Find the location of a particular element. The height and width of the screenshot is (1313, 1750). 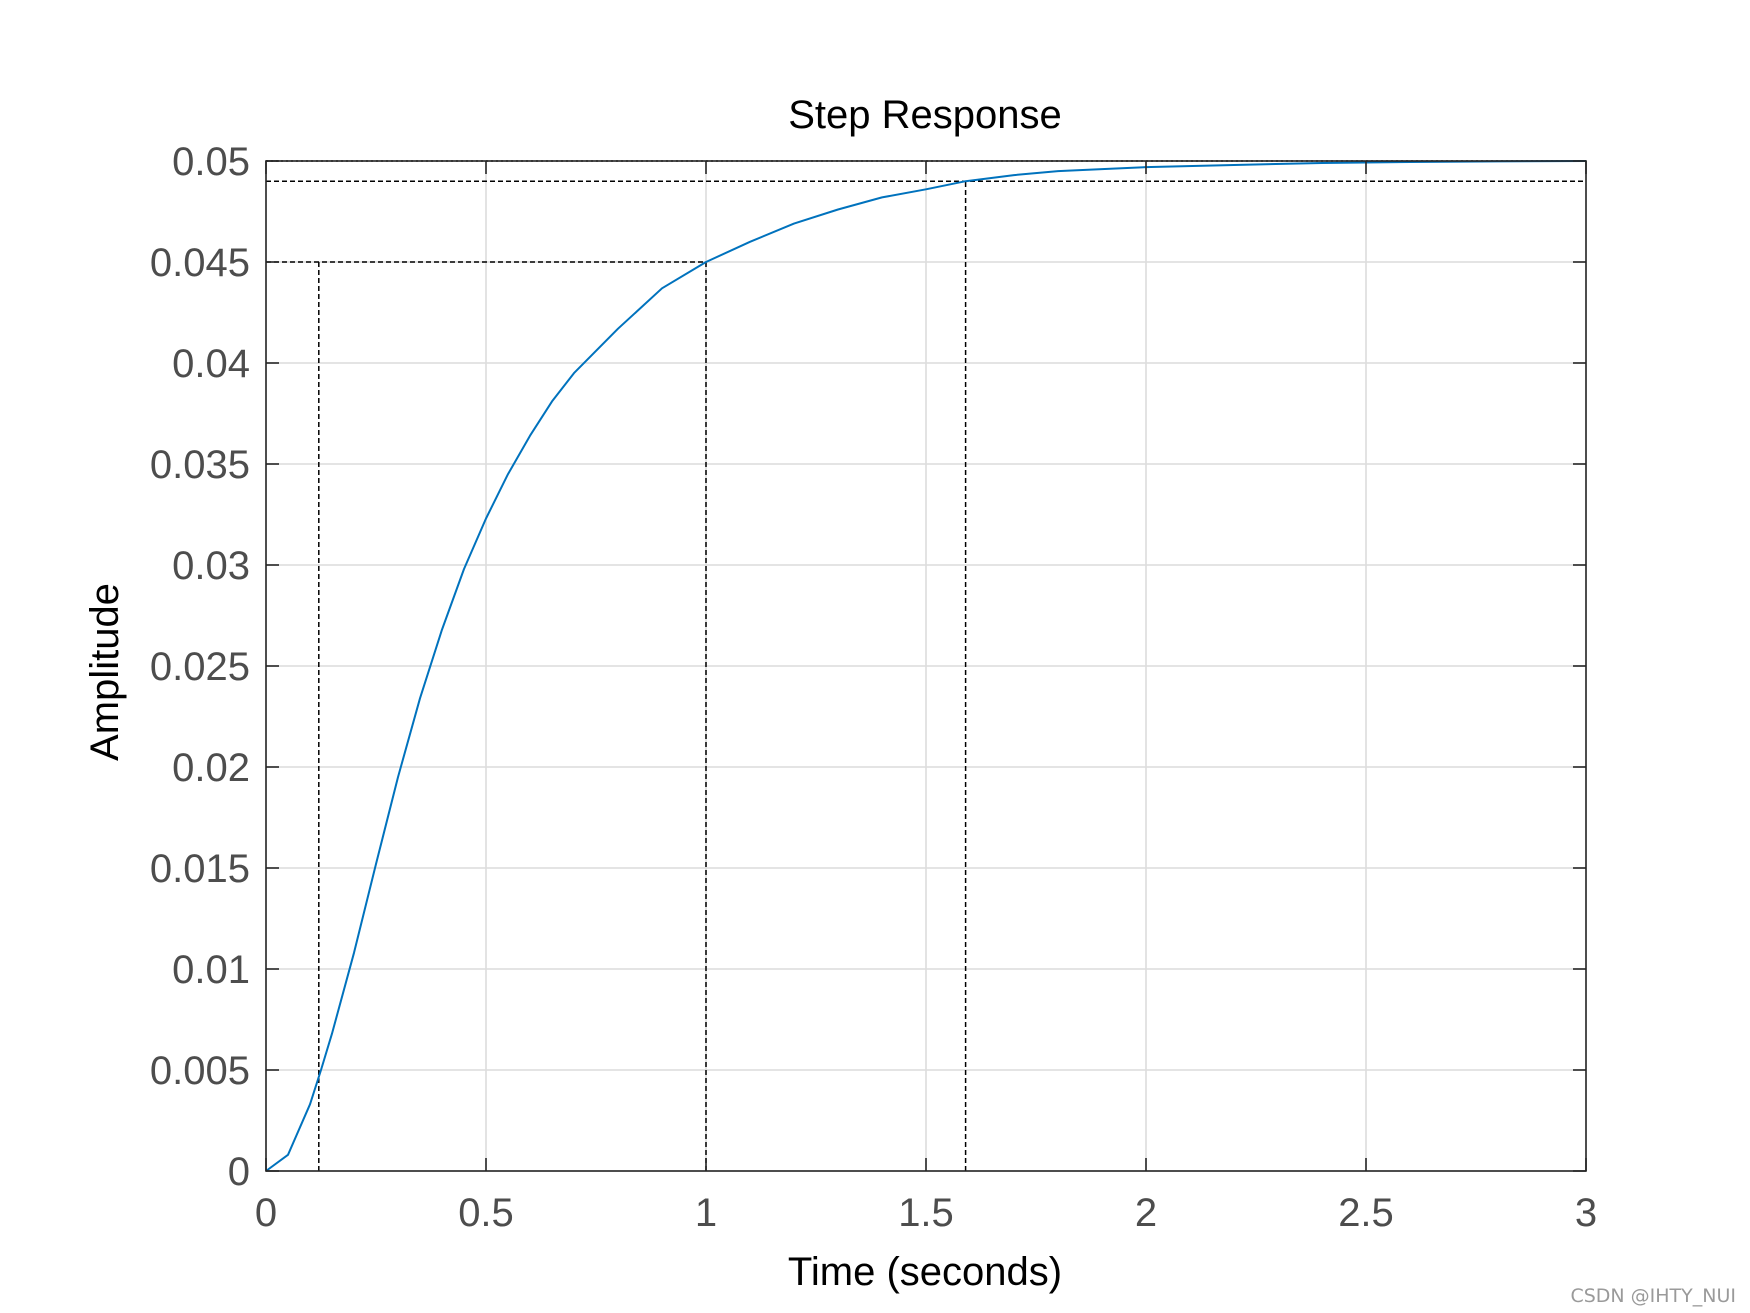

y-tick-label: 0.015 is located at coordinates (200, 869).